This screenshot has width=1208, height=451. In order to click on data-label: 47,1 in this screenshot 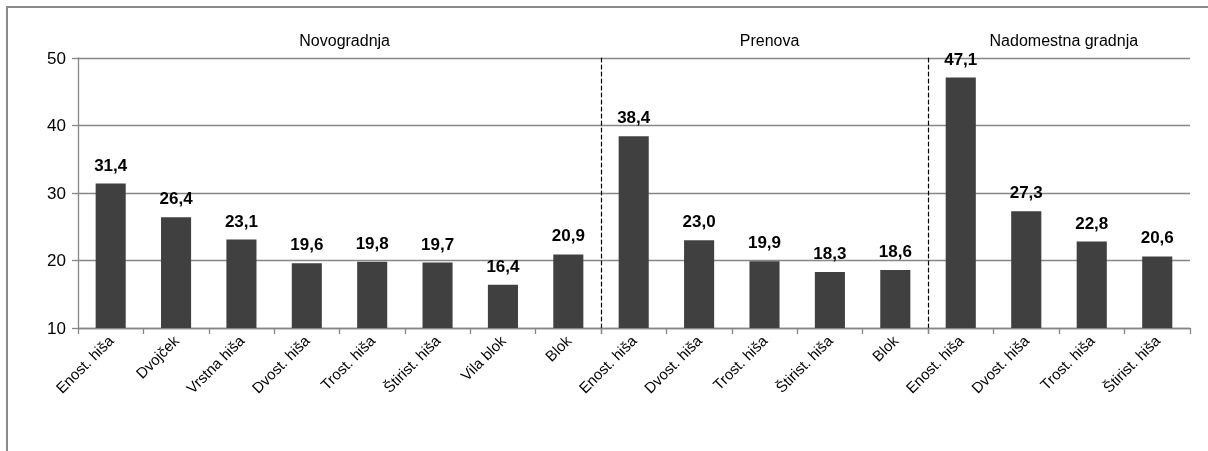, I will do `click(961, 59)`.